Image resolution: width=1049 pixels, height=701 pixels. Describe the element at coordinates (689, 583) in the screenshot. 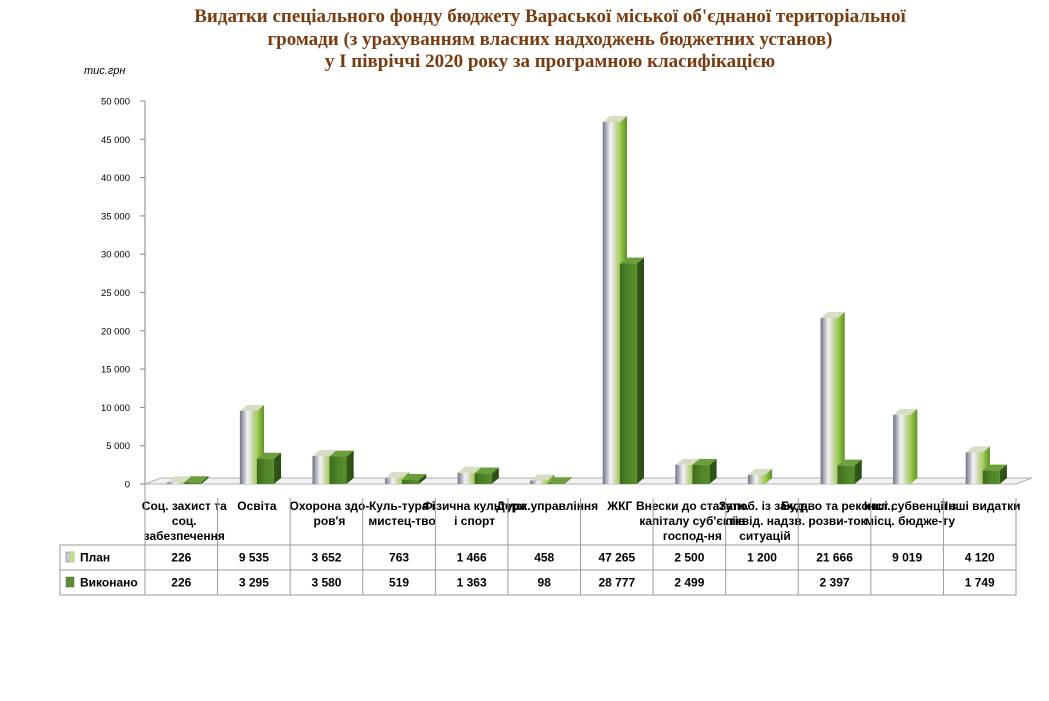

I see `table-cell: 2 499` at that location.